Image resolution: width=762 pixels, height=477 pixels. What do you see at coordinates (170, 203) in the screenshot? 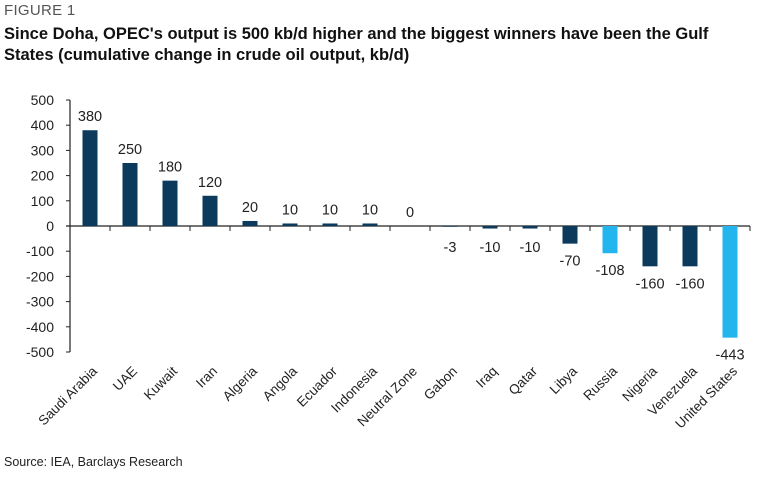
I see `bar-kuwait` at bounding box center [170, 203].